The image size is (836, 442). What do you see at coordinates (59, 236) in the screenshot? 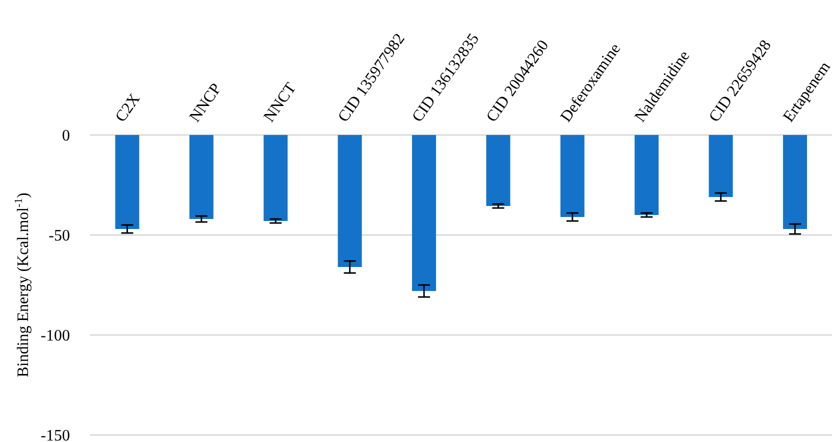
I see `y-tick-label: -50` at bounding box center [59, 236].